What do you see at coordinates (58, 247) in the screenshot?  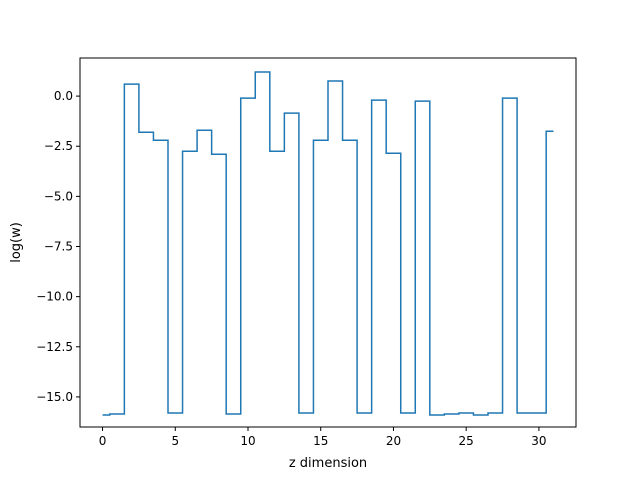 I see `y-tick-label: −7.5` at bounding box center [58, 247].